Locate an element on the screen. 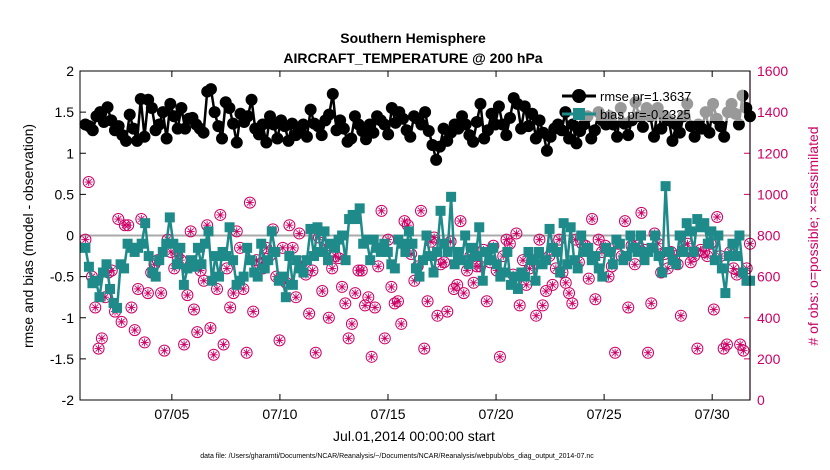 The width and height of the screenshot is (830, 470). left-tick-label: -1.5 is located at coordinates (62, 359).